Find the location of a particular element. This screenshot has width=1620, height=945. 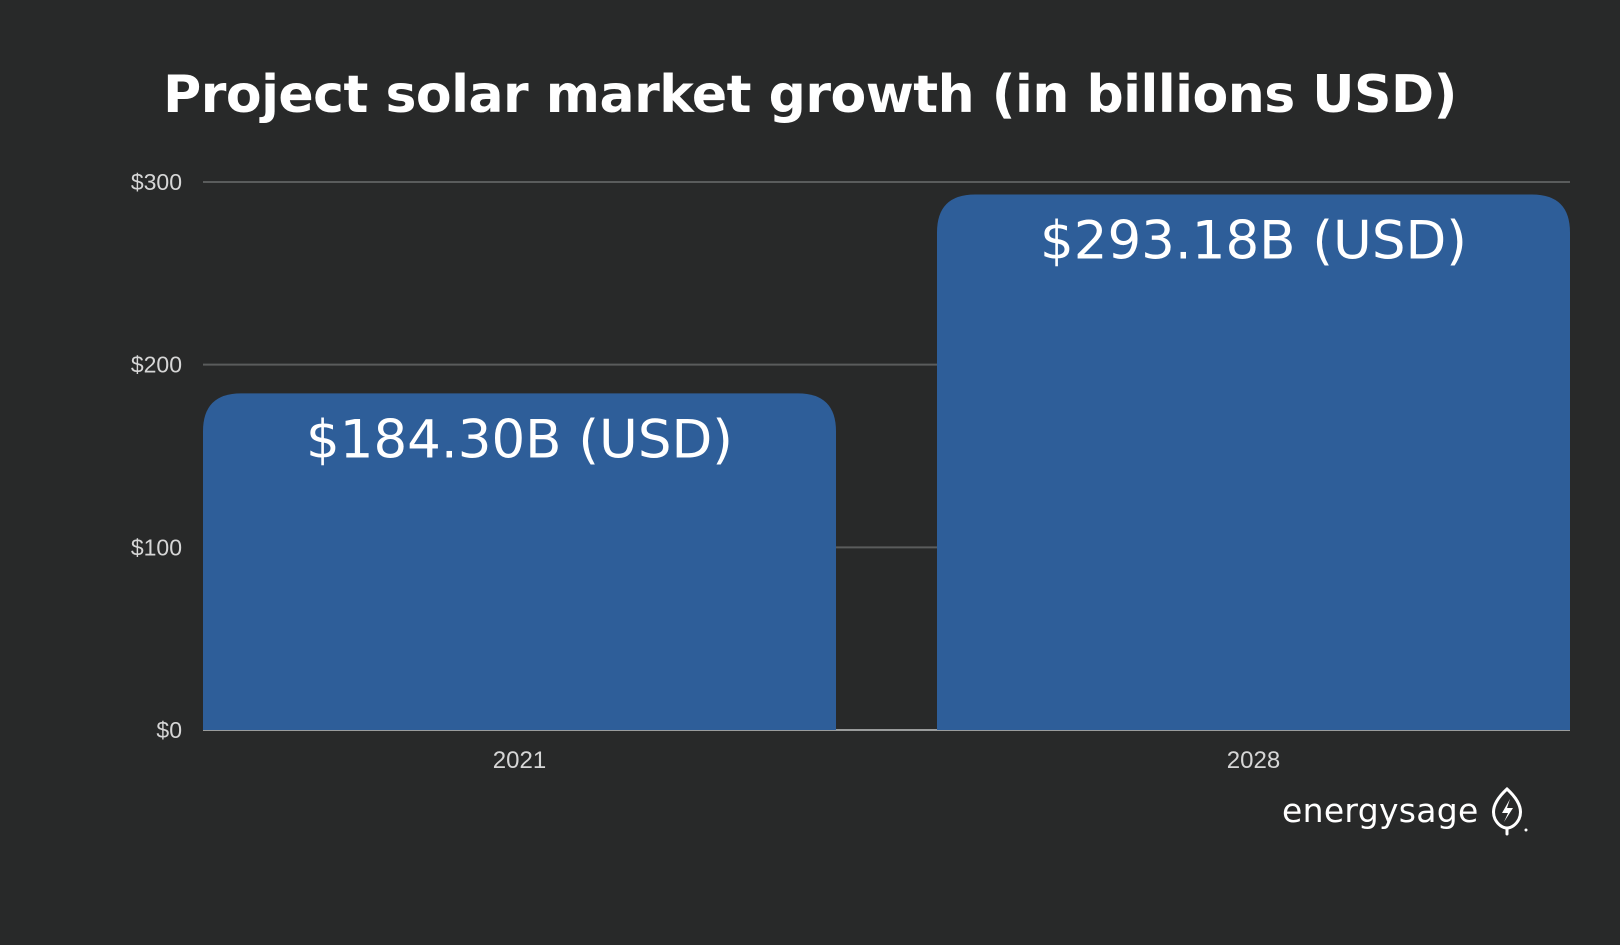

brand-name: energysage is located at coordinates (1380, 810).